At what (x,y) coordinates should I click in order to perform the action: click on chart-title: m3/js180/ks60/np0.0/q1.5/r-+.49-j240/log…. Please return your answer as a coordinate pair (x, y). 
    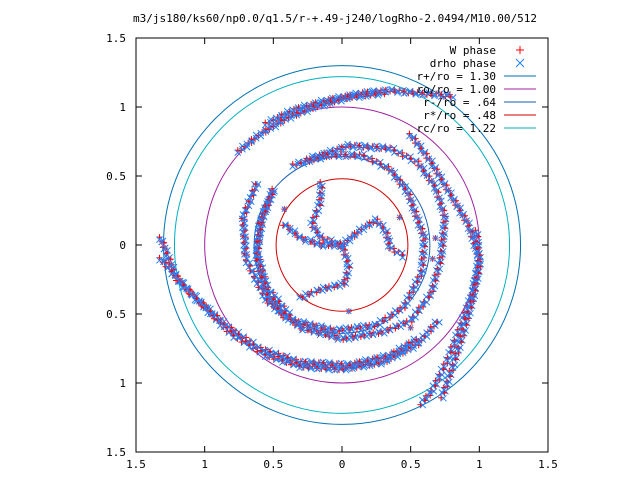
    Looking at the image, I should click on (335, 18).